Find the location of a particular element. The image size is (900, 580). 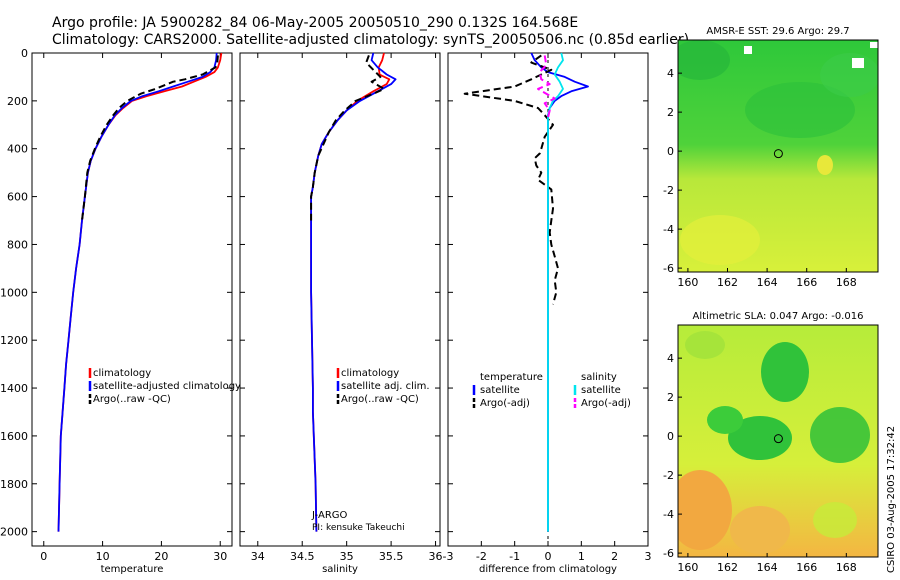

temperature-x-tick-label: 30 is located at coordinates (220, 556).